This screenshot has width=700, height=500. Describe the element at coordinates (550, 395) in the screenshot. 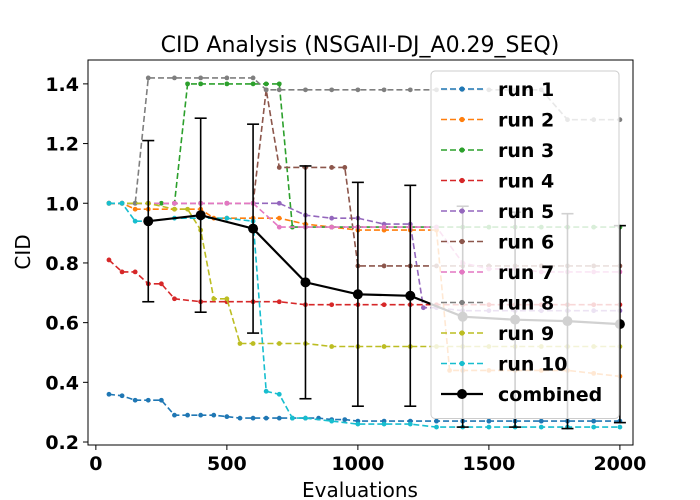

I see `legend-label-combined: combined` at that location.